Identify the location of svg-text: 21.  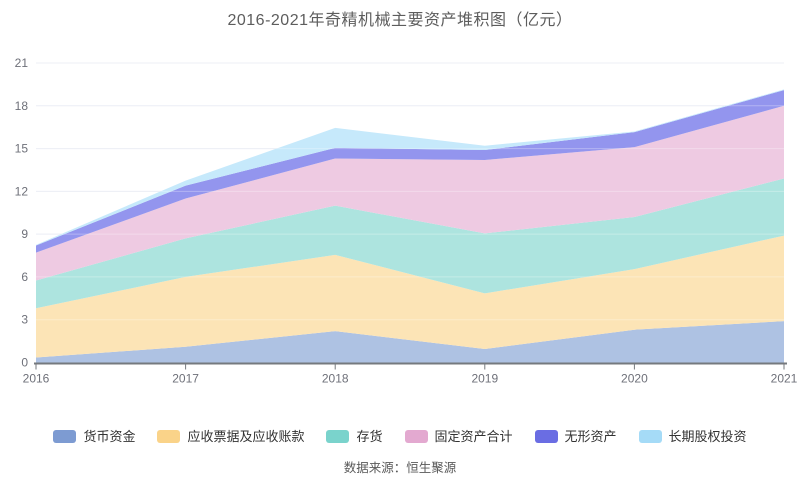
(22, 63).